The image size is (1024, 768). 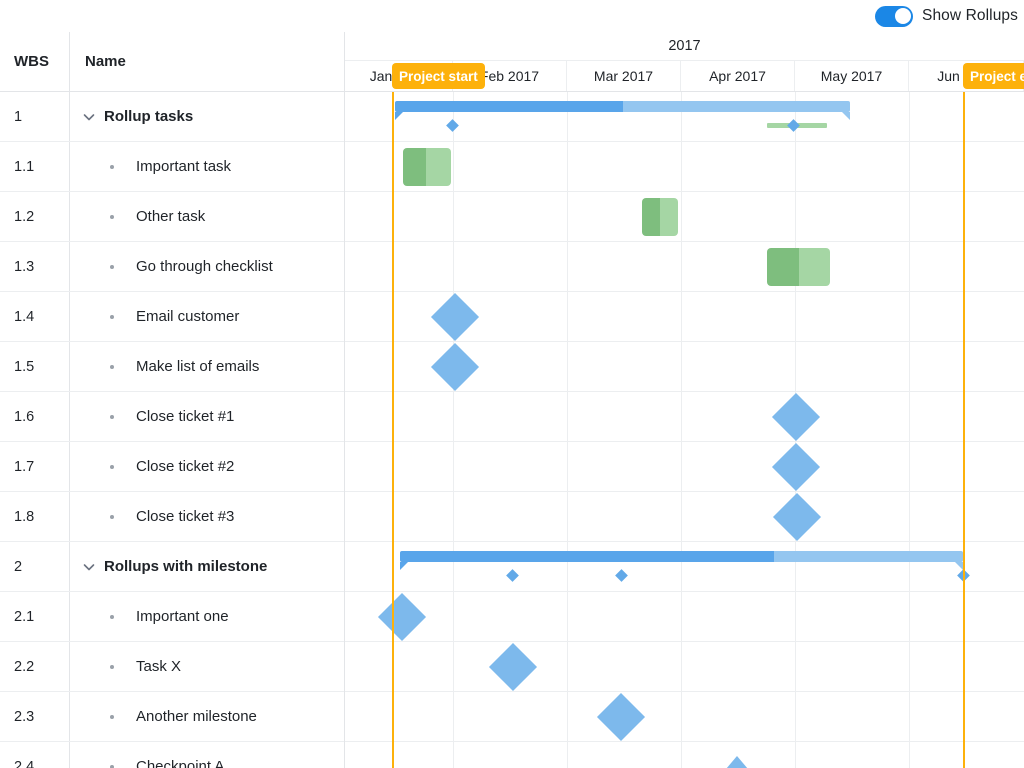 I want to click on row-wbs: 1.2, so click(x=24, y=216).